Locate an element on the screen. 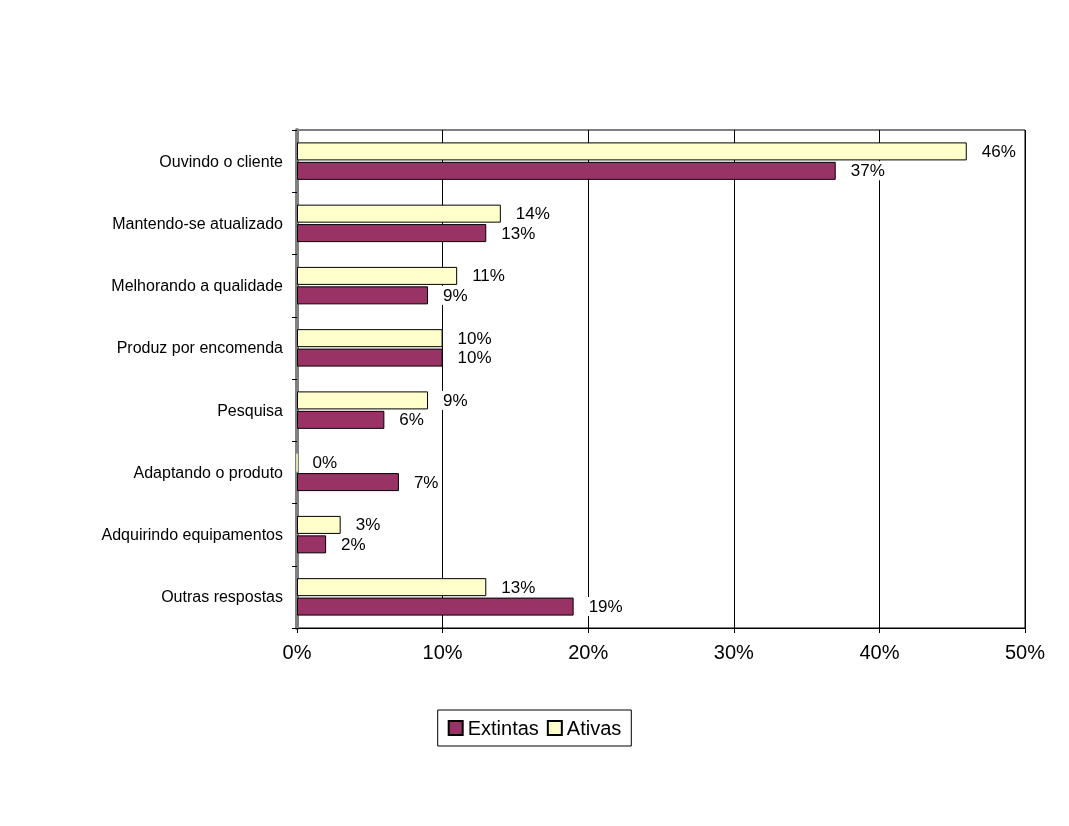 This screenshot has height=826, width=1069. data-label: 0% is located at coordinates (325, 463).